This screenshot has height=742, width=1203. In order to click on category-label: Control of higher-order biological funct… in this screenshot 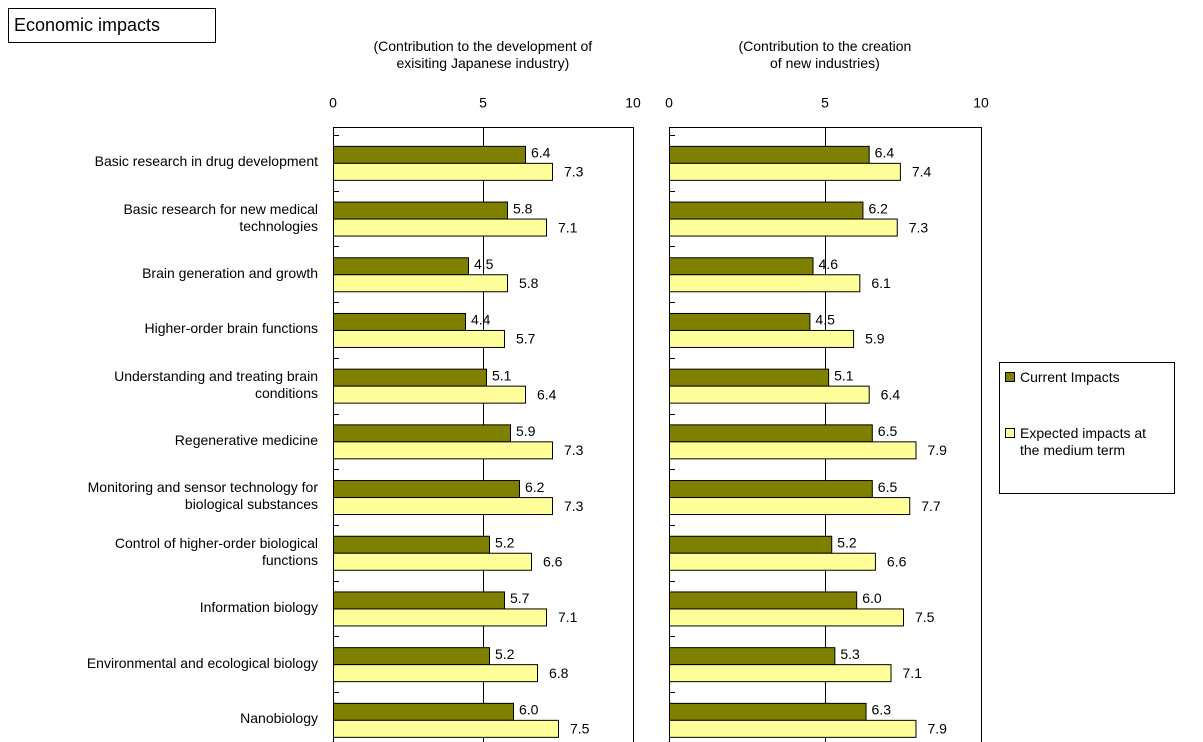, I will do `click(216, 551)`.